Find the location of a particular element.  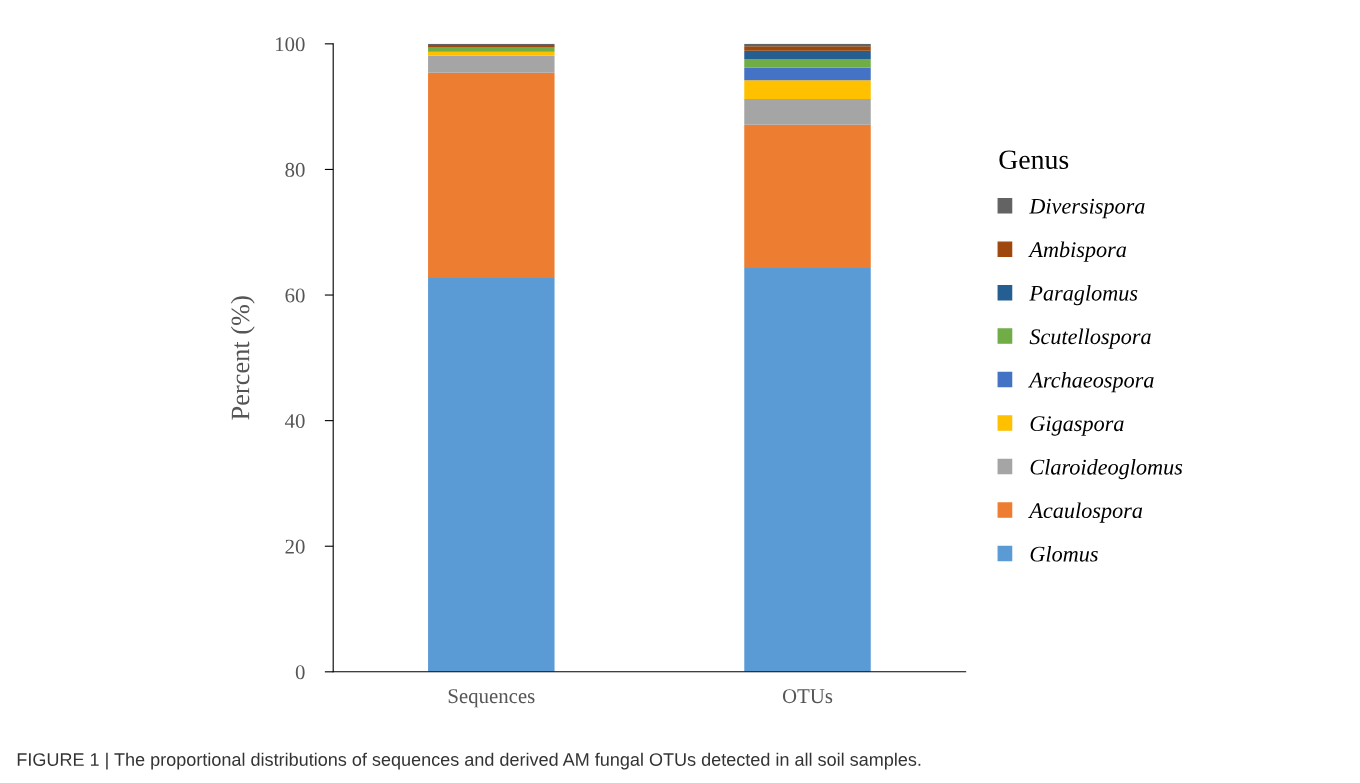

y-tick-label: 80 is located at coordinates (295, 169).